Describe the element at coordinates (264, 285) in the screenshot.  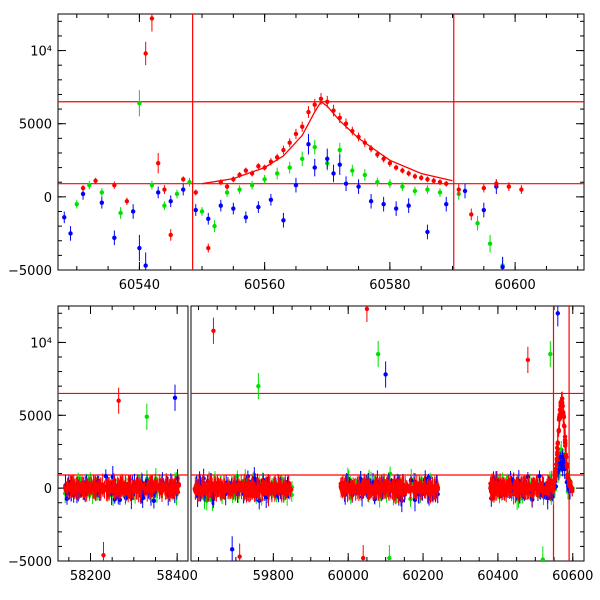
I see `top-xtick-label: 60560` at that location.